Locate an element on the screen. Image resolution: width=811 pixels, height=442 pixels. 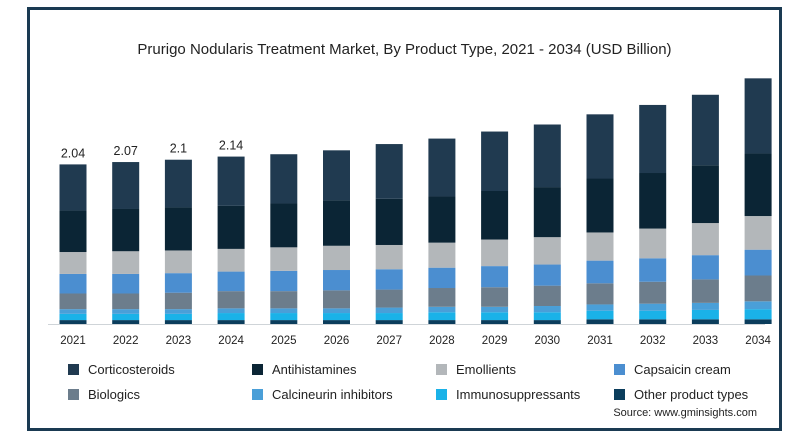
legend-item-emollients: Emollients is located at coordinates (476, 369).